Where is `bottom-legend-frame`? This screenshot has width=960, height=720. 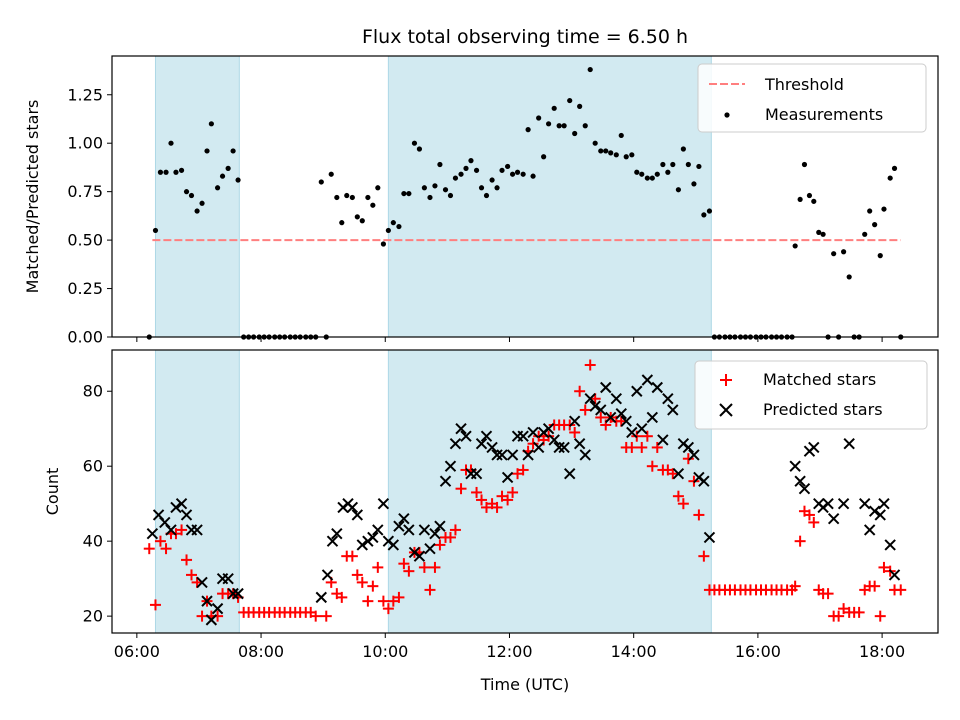 bottom-legend-frame is located at coordinates (811, 395).